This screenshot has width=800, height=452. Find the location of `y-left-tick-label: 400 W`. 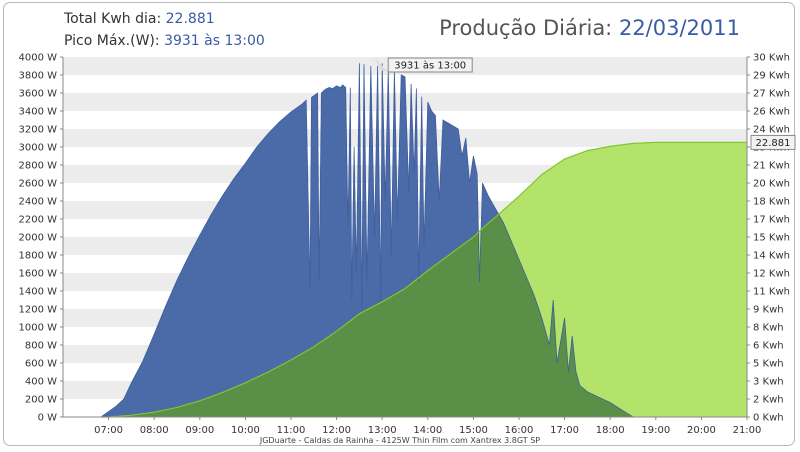

y-left-tick-label: 400 W is located at coordinates (41, 382).